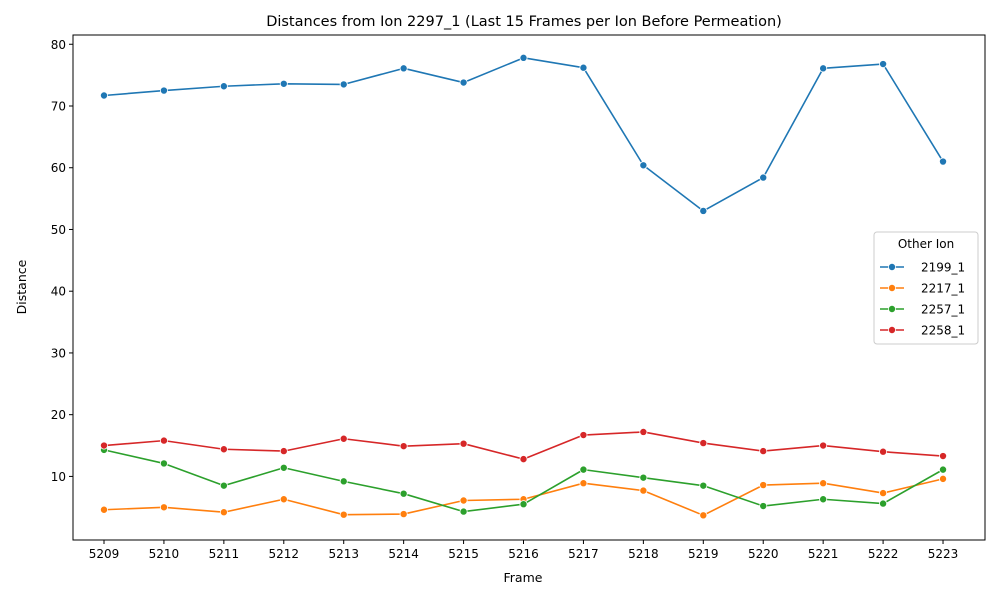 This screenshot has width=1000, height=604. What do you see at coordinates (523, 554) in the screenshot?
I see `x-tick-label: 5216` at bounding box center [523, 554].